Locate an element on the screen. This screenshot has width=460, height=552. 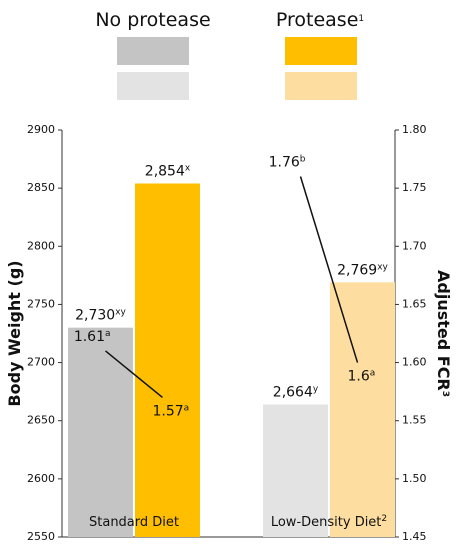
value-label-main: 2,664 is located at coordinates (293, 392).